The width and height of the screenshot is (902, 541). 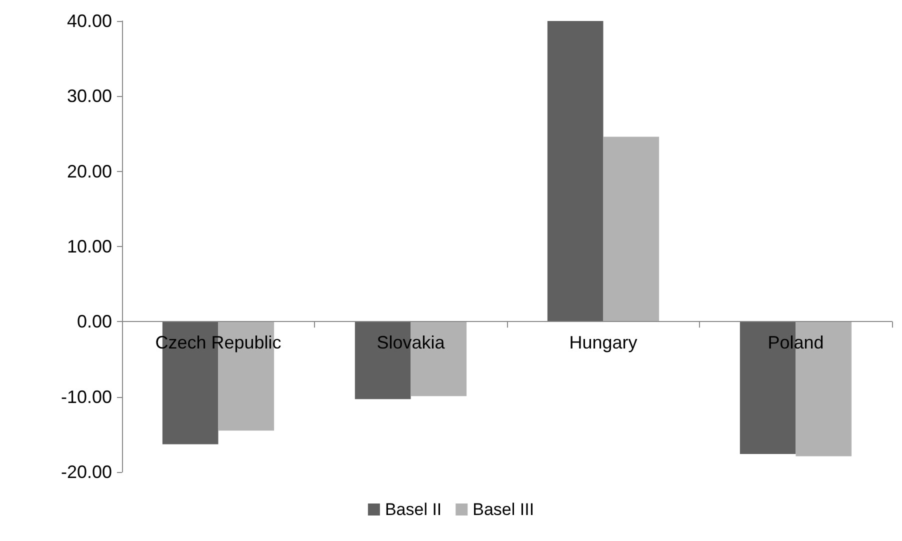 What do you see at coordinates (94, 322) in the screenshot?
I see `y-tick-label: 0.00` at bounding box center [94, 322].